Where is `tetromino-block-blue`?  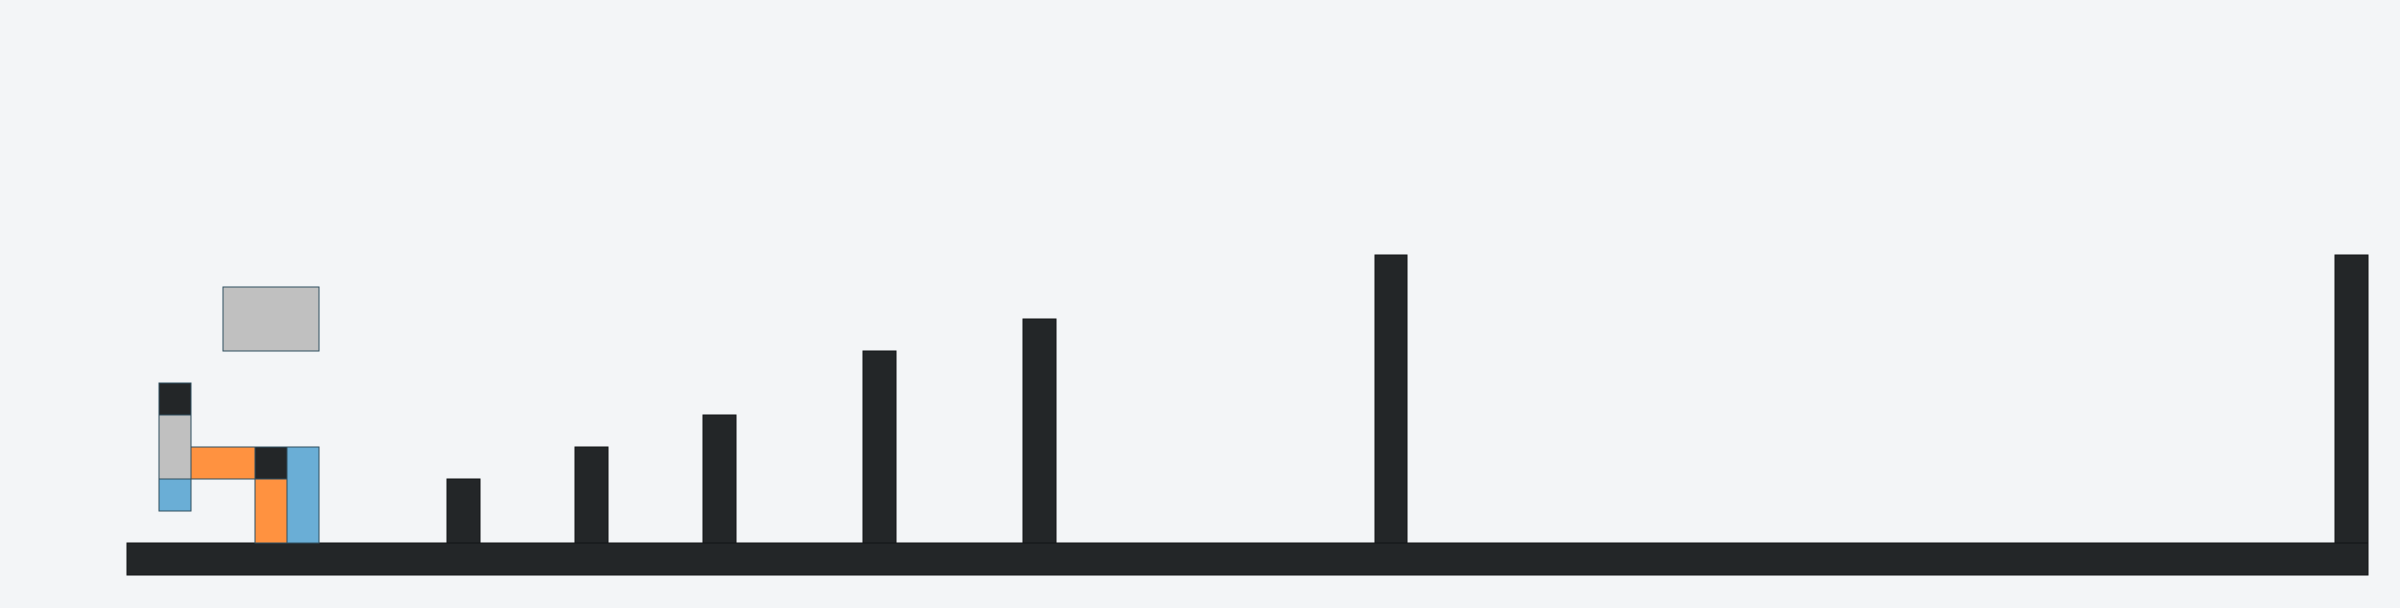 tetromino-block-blue is located at coordinates (175, 495).